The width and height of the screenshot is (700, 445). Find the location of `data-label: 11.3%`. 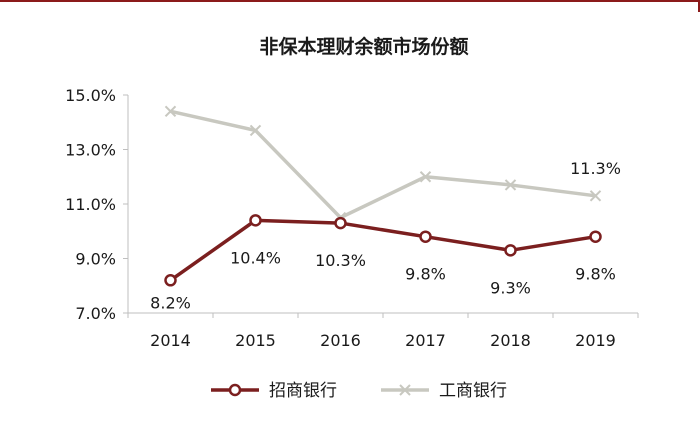

data-label: 11.3% is located at coordinates (595, 168).